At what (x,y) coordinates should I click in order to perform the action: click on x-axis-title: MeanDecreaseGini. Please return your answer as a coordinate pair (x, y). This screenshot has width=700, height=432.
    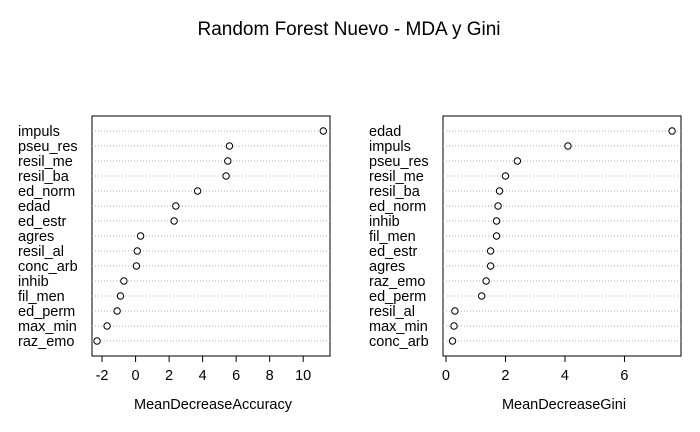
    Looking at the image, I should click on (564, 405).